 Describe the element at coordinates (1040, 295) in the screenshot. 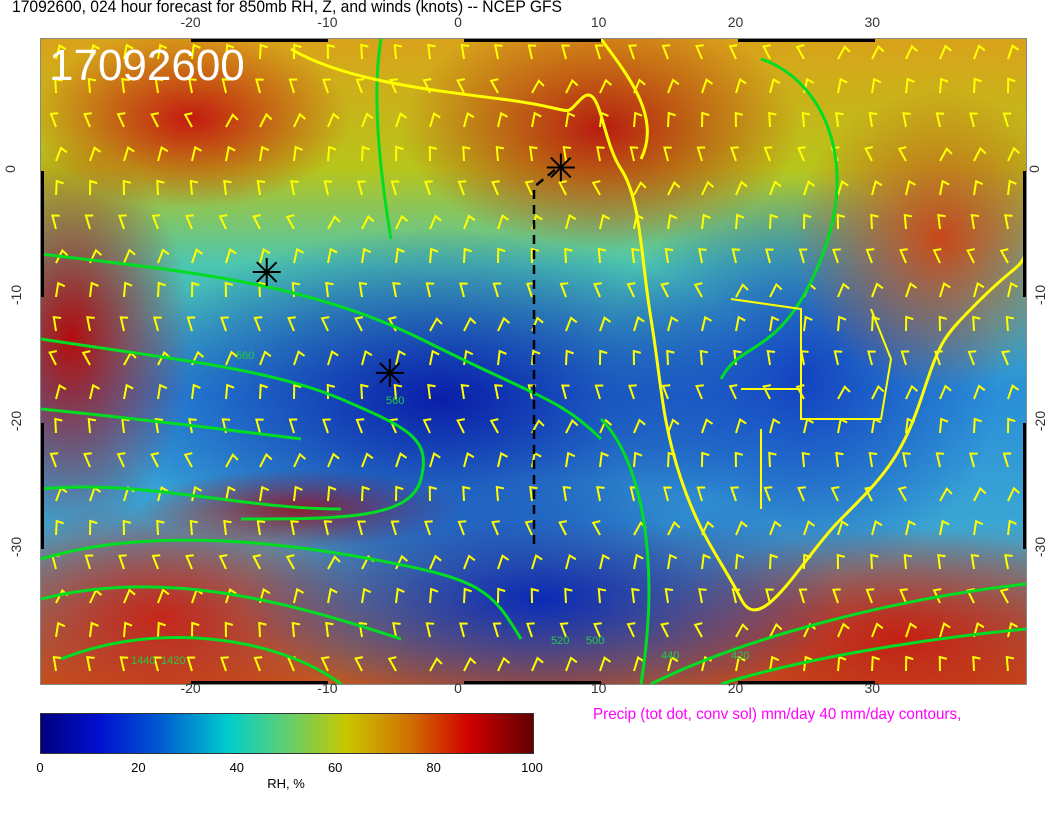

I see `lat-tick-label: -10` at that location.